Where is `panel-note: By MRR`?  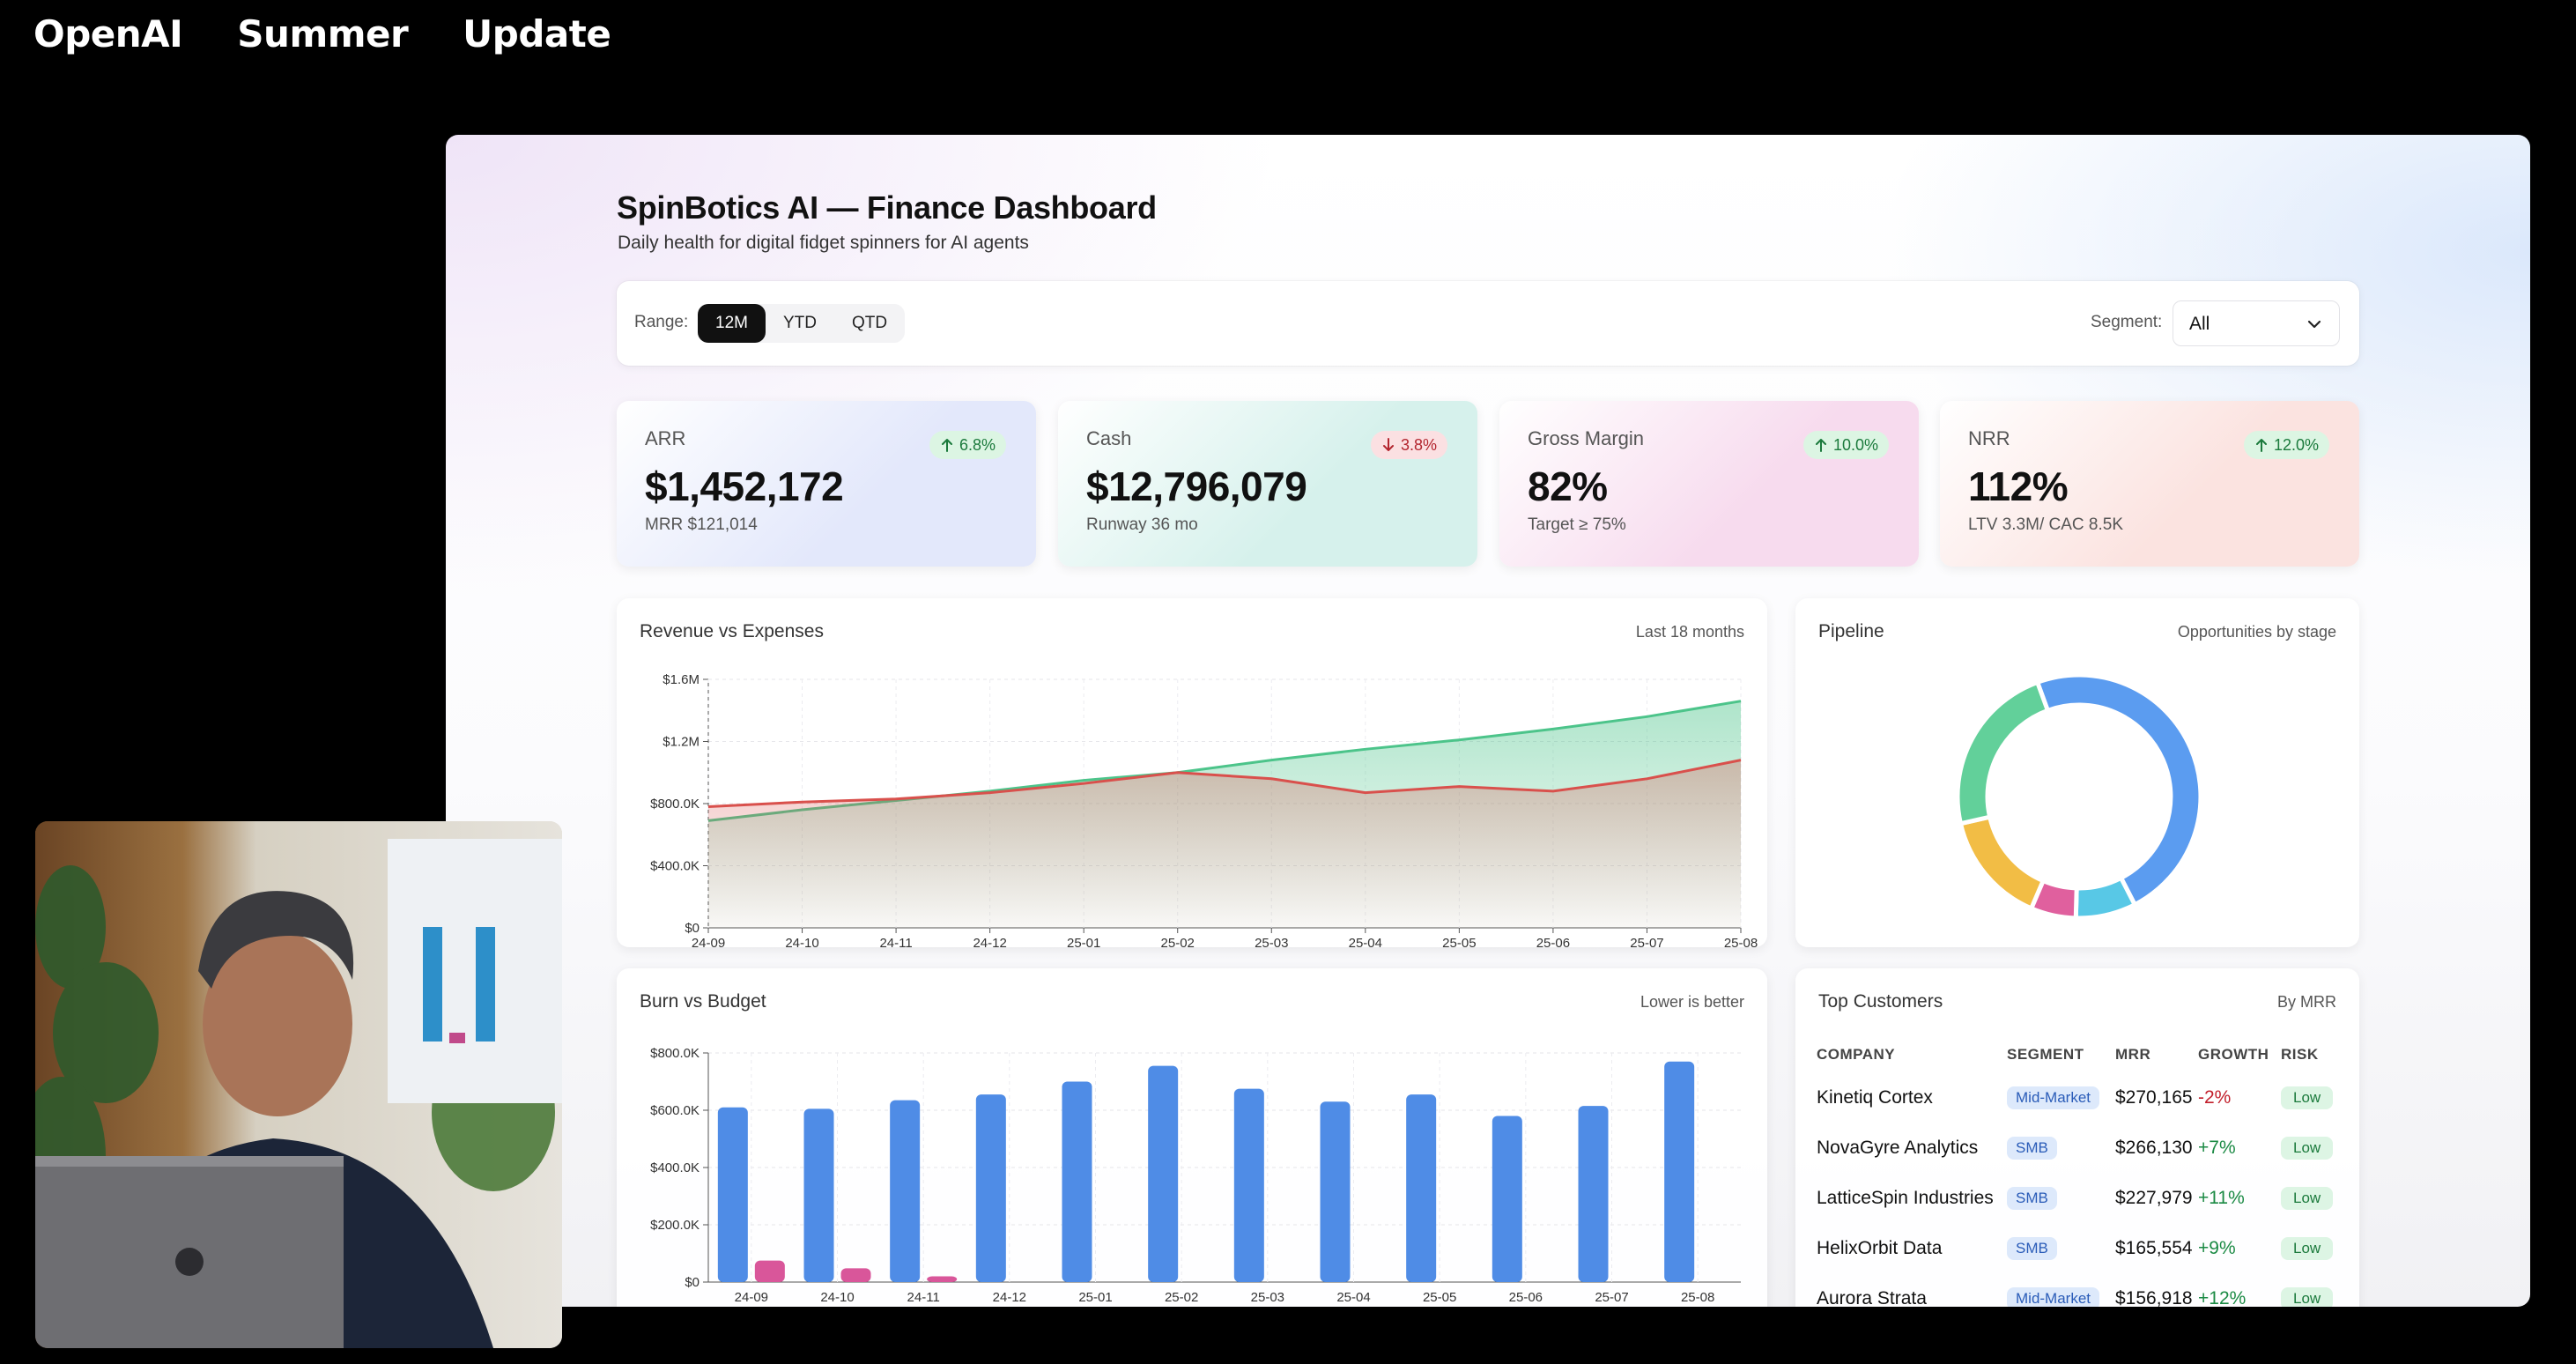
panel-note: By MRR is located at coordinates (2307, 1002).